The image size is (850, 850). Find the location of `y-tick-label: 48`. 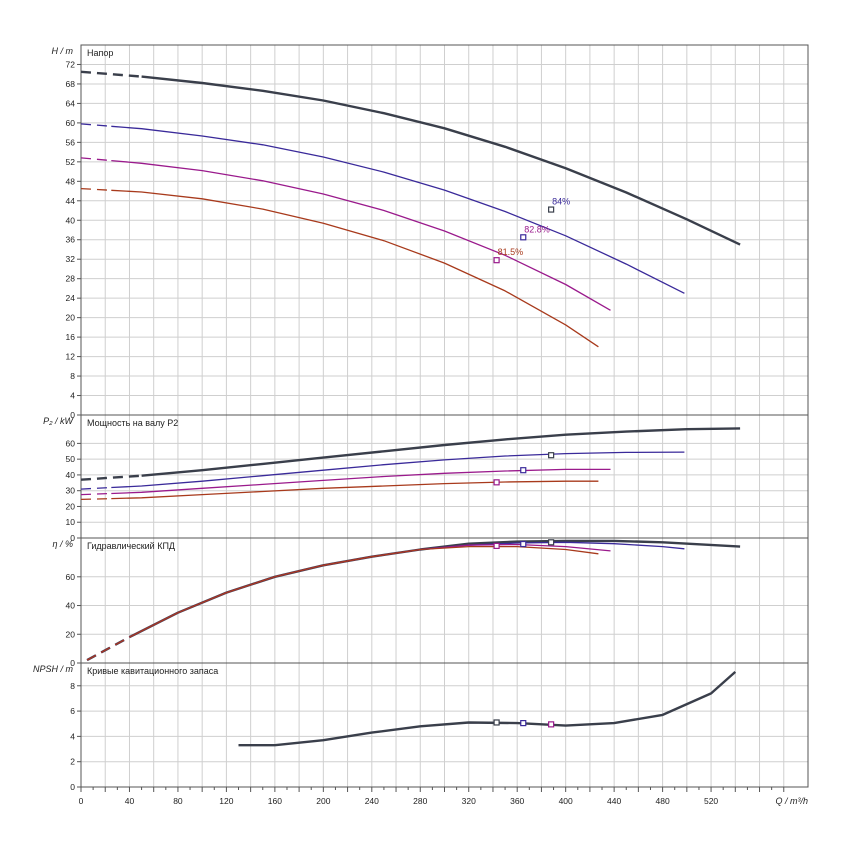

y-tick-label: 48 is located at coordinates (71, 181).